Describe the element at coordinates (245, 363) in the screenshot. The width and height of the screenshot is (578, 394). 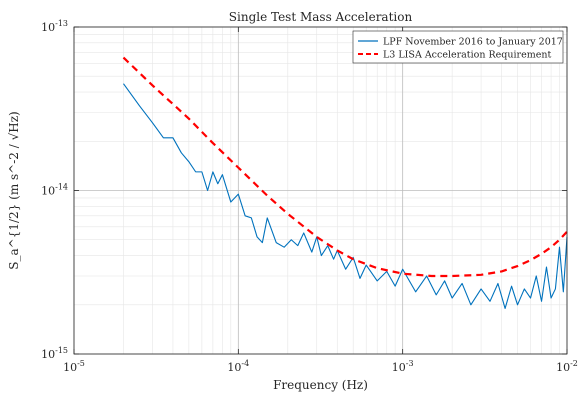
I see `tick-exponent: -4` at that location.